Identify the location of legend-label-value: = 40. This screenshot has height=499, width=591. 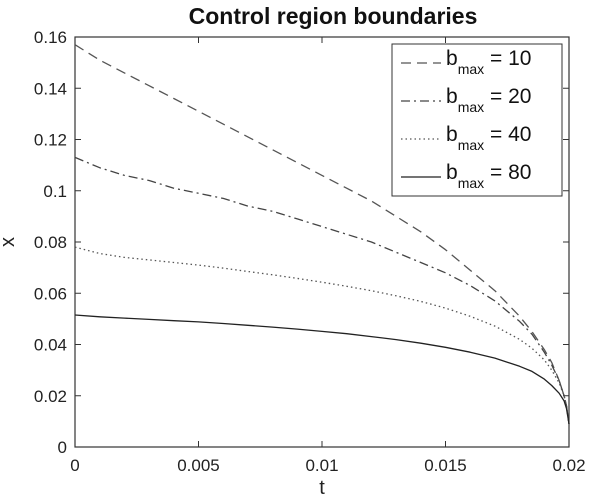
(507, 134).